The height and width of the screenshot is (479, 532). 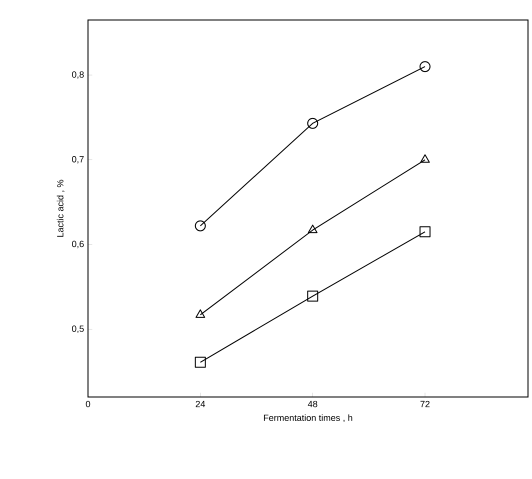 What do you see at coordinates (78, 244) in the screenshot?
I see `y-tick-label: 0,6` at bounding box center [78, 244].